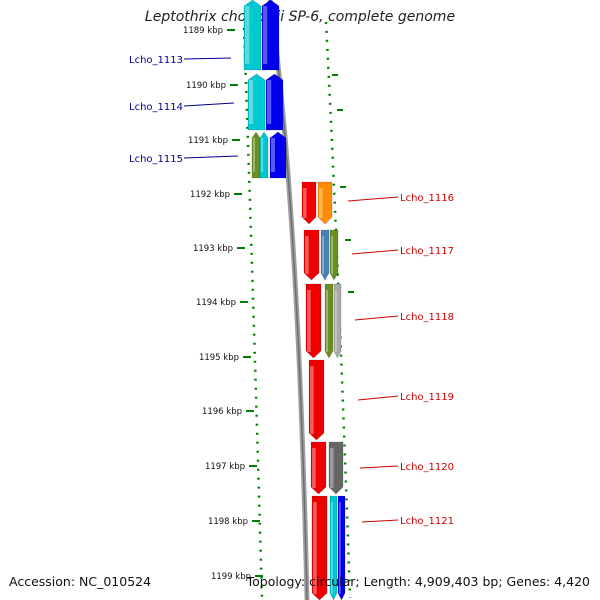  What do you see at coordinates (427, 397) in the screenshot?
I see `gene-label-right: Lcho_1119` at bounding box center [427, 397].